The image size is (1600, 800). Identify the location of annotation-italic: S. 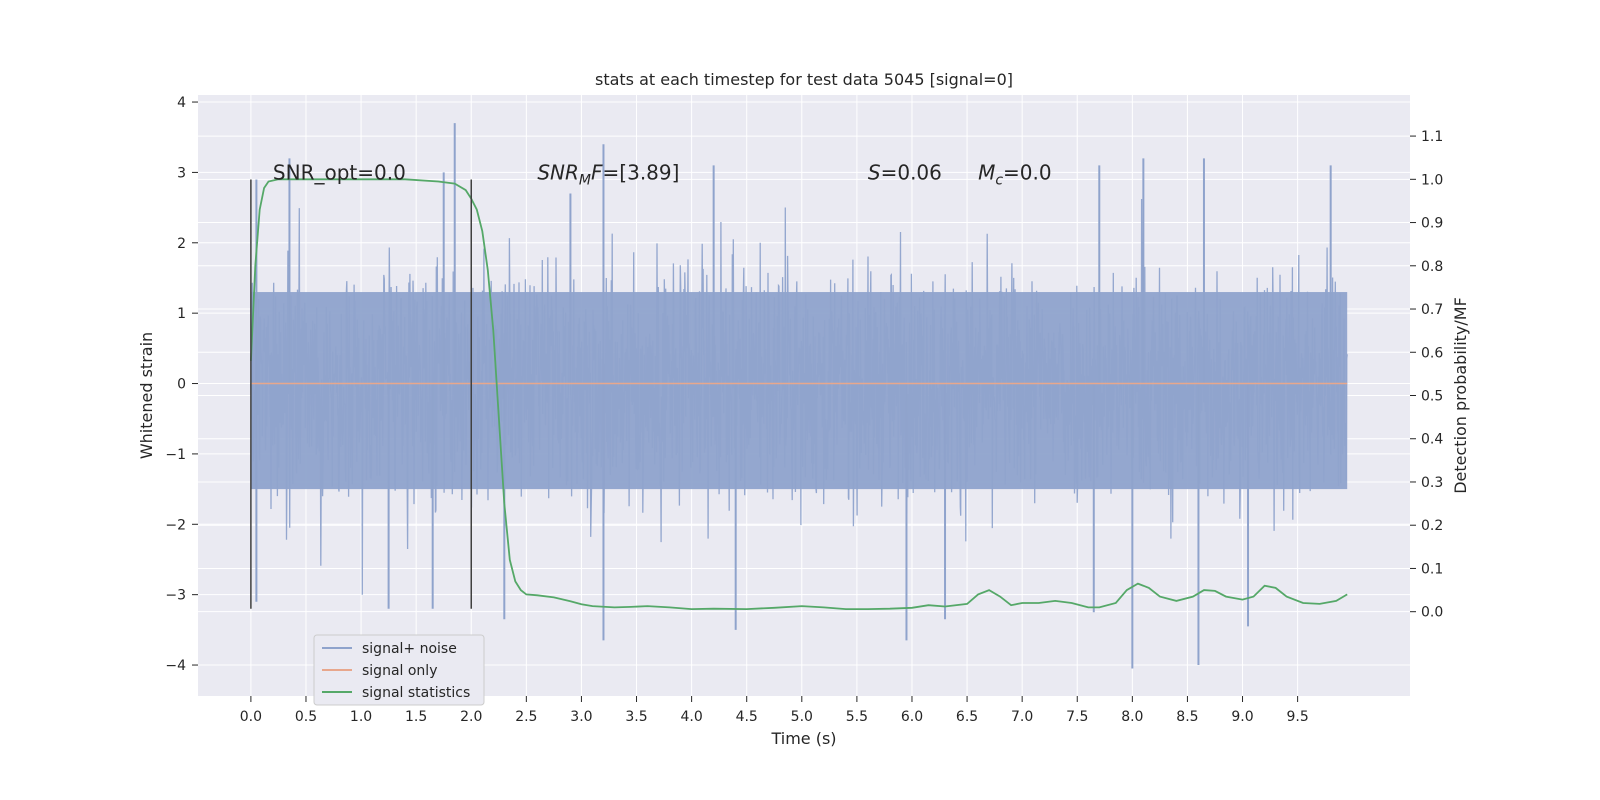
(874, 172).